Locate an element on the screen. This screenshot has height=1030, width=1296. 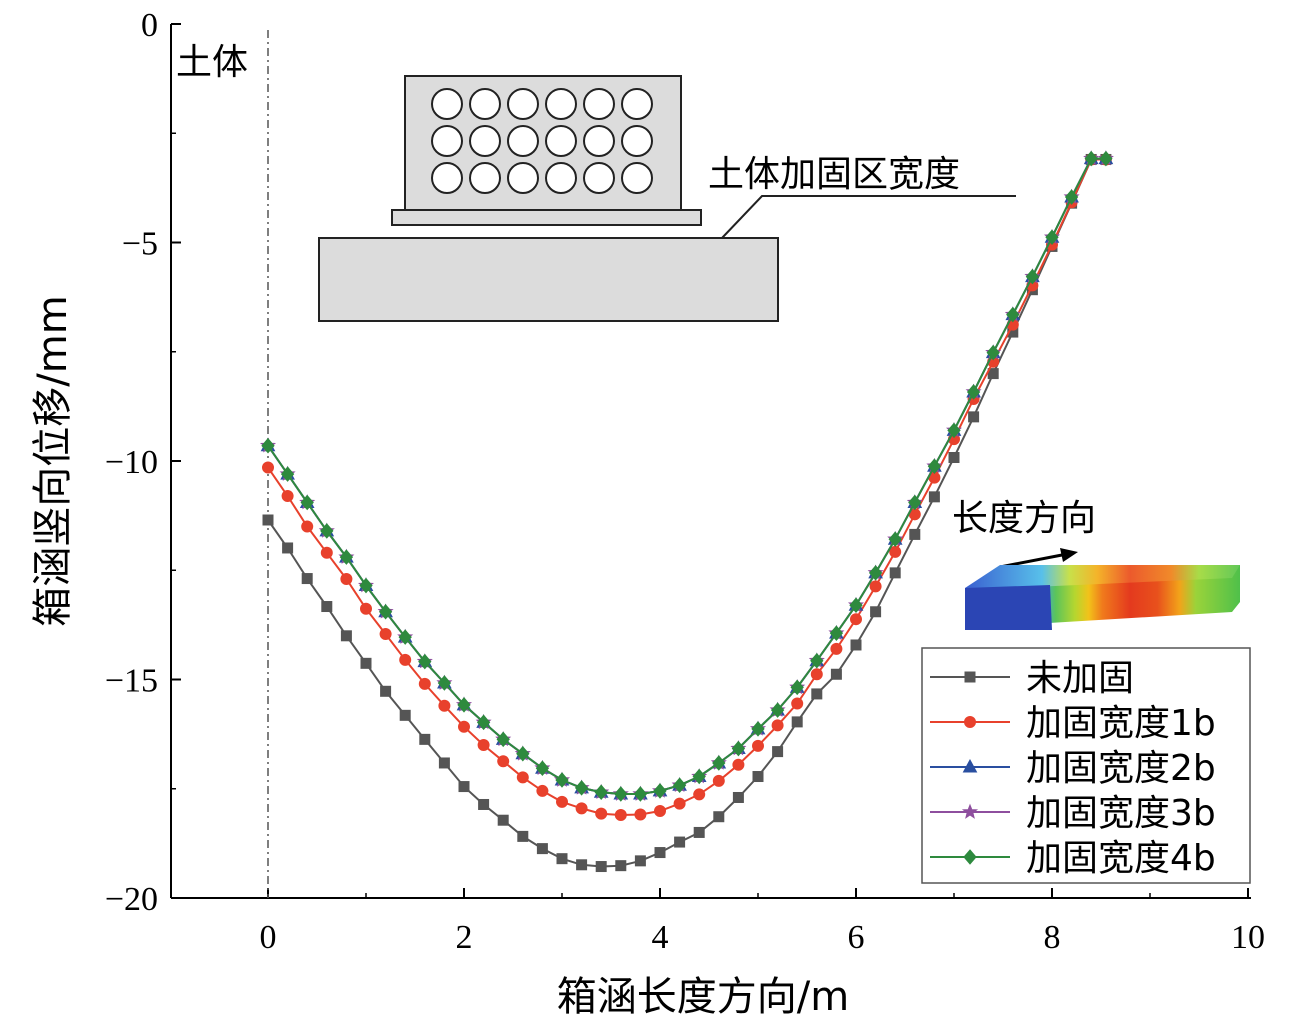
y-axis-title: 箱涵竖向位移/mm is located at coordinates (53, 460).